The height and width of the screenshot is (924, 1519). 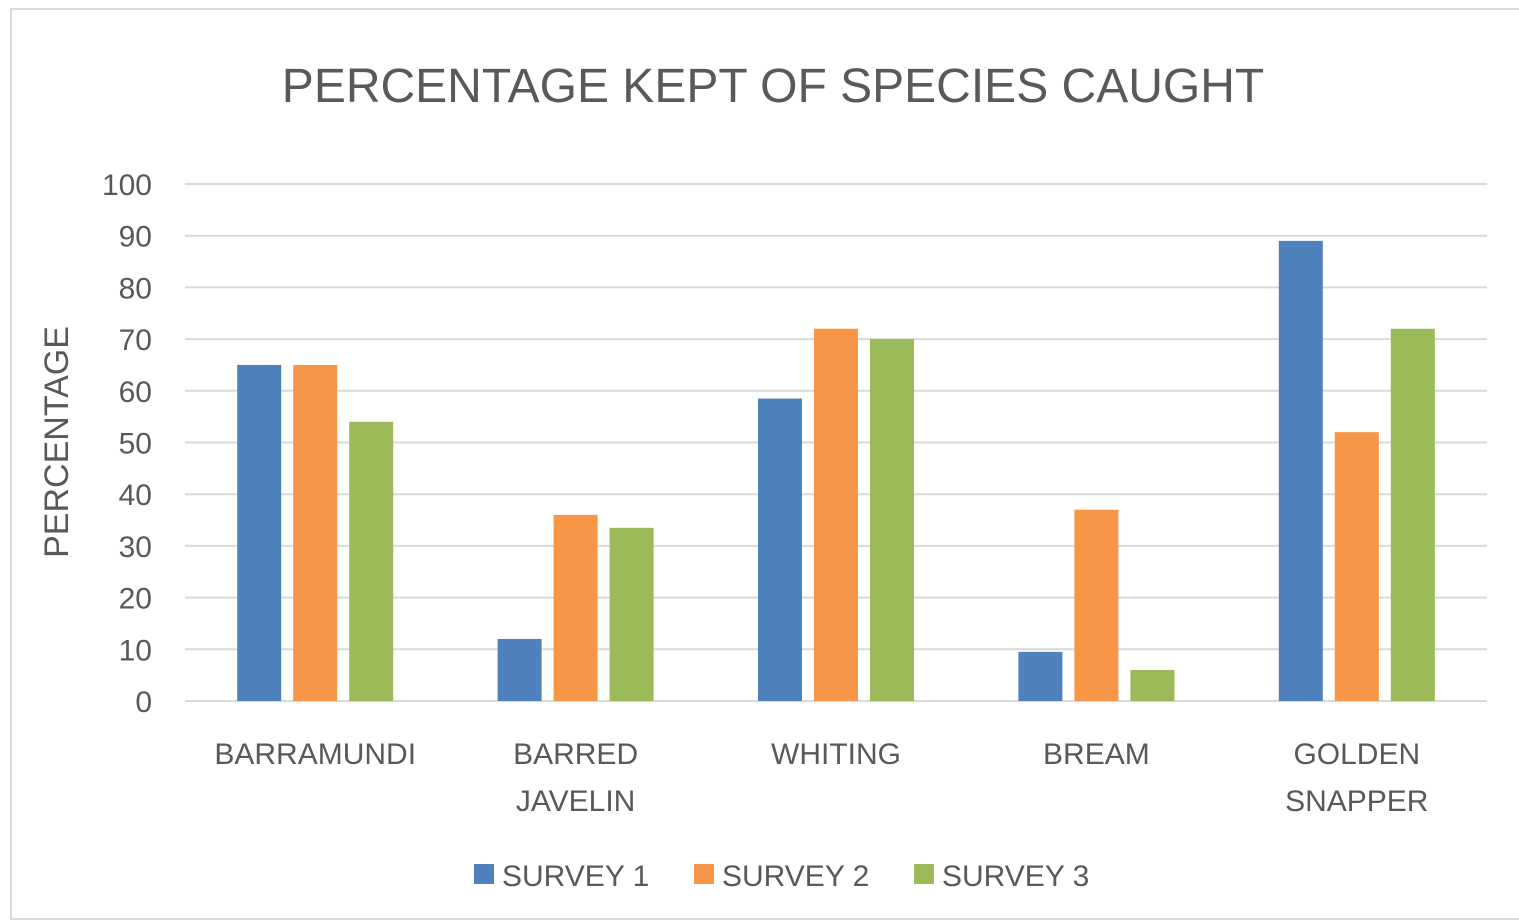 What do you see at coordinates (143, 702) in the screenshot?
I see `y-tick-label: 0` at bounding box center [143, 702].